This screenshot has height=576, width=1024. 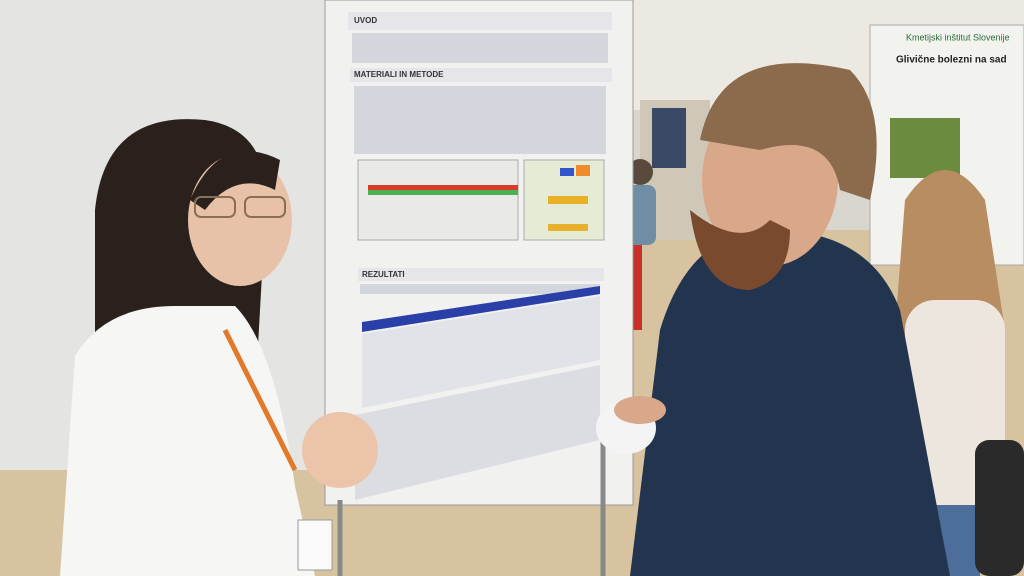 What do you see at coordinates (383, 274) in the screenshot?
I see `poster-heading: REZULTATI` at bounding box center [383, 274].